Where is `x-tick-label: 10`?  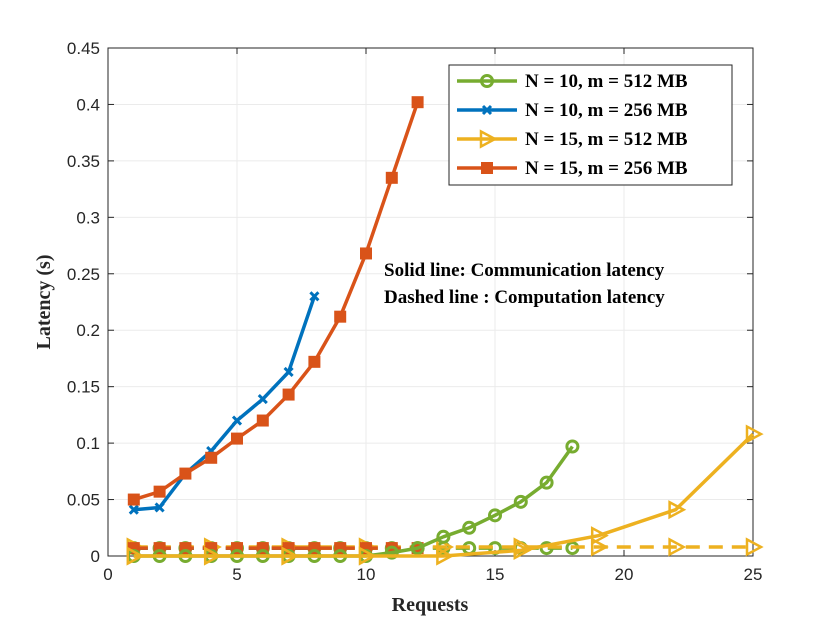
x-tick-label: 10 is located at coordinates (366, 574).